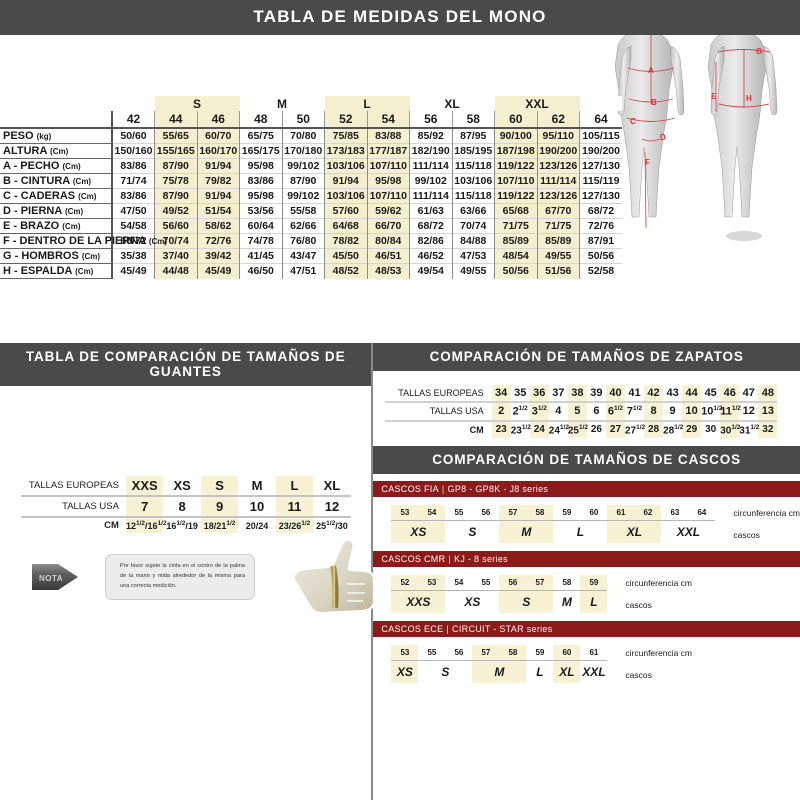 Image resolution: width=800 pixels, height=800 pixels. Describe the element at coordinates (711, 412) in the screenshot. I see `shoes-cell: 101/2` at that location.